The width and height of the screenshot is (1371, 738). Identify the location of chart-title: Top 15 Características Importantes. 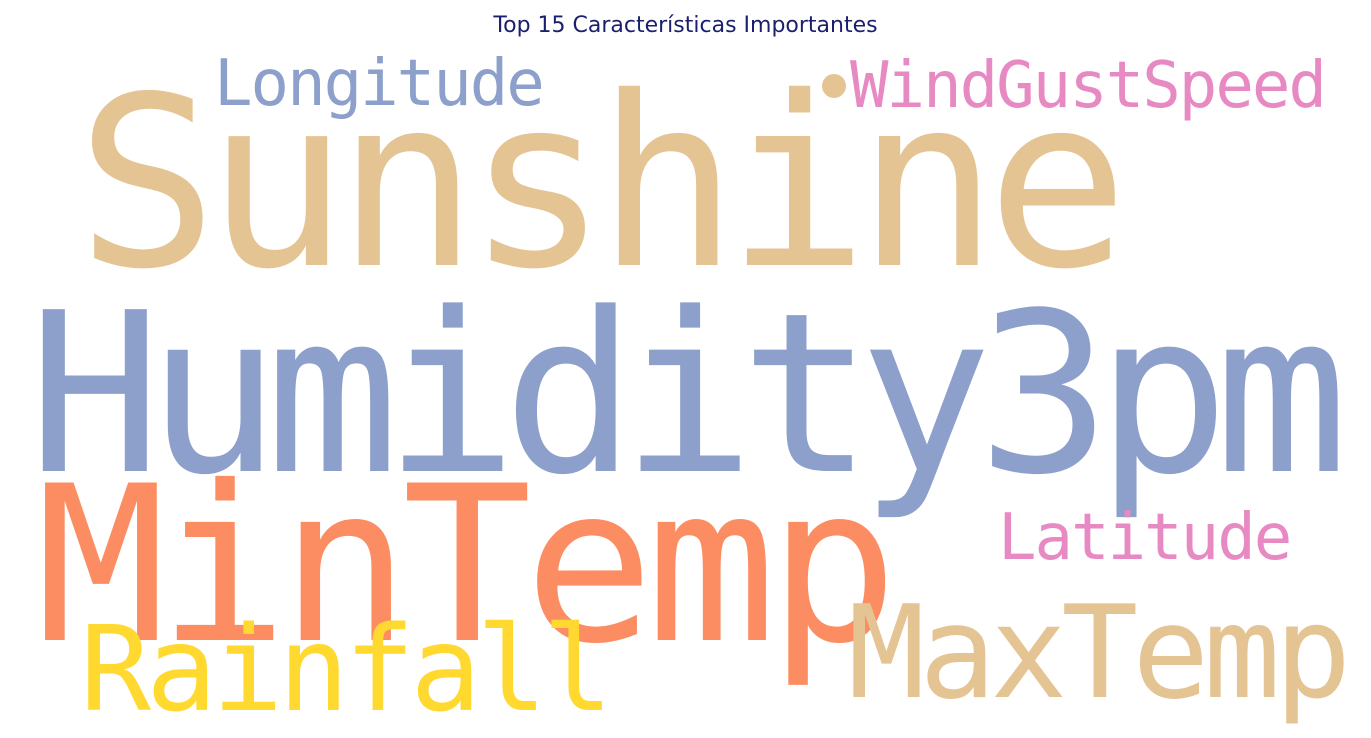
(685, 25).